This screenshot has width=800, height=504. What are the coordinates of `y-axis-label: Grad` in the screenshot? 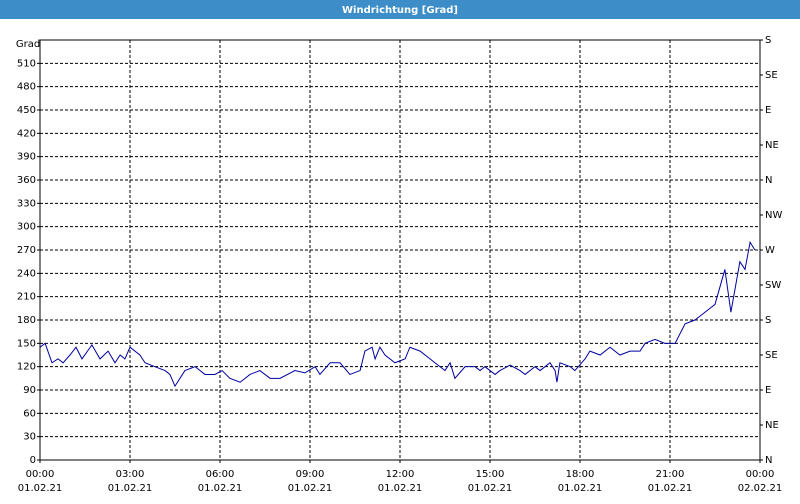 It's located at (28, 44).